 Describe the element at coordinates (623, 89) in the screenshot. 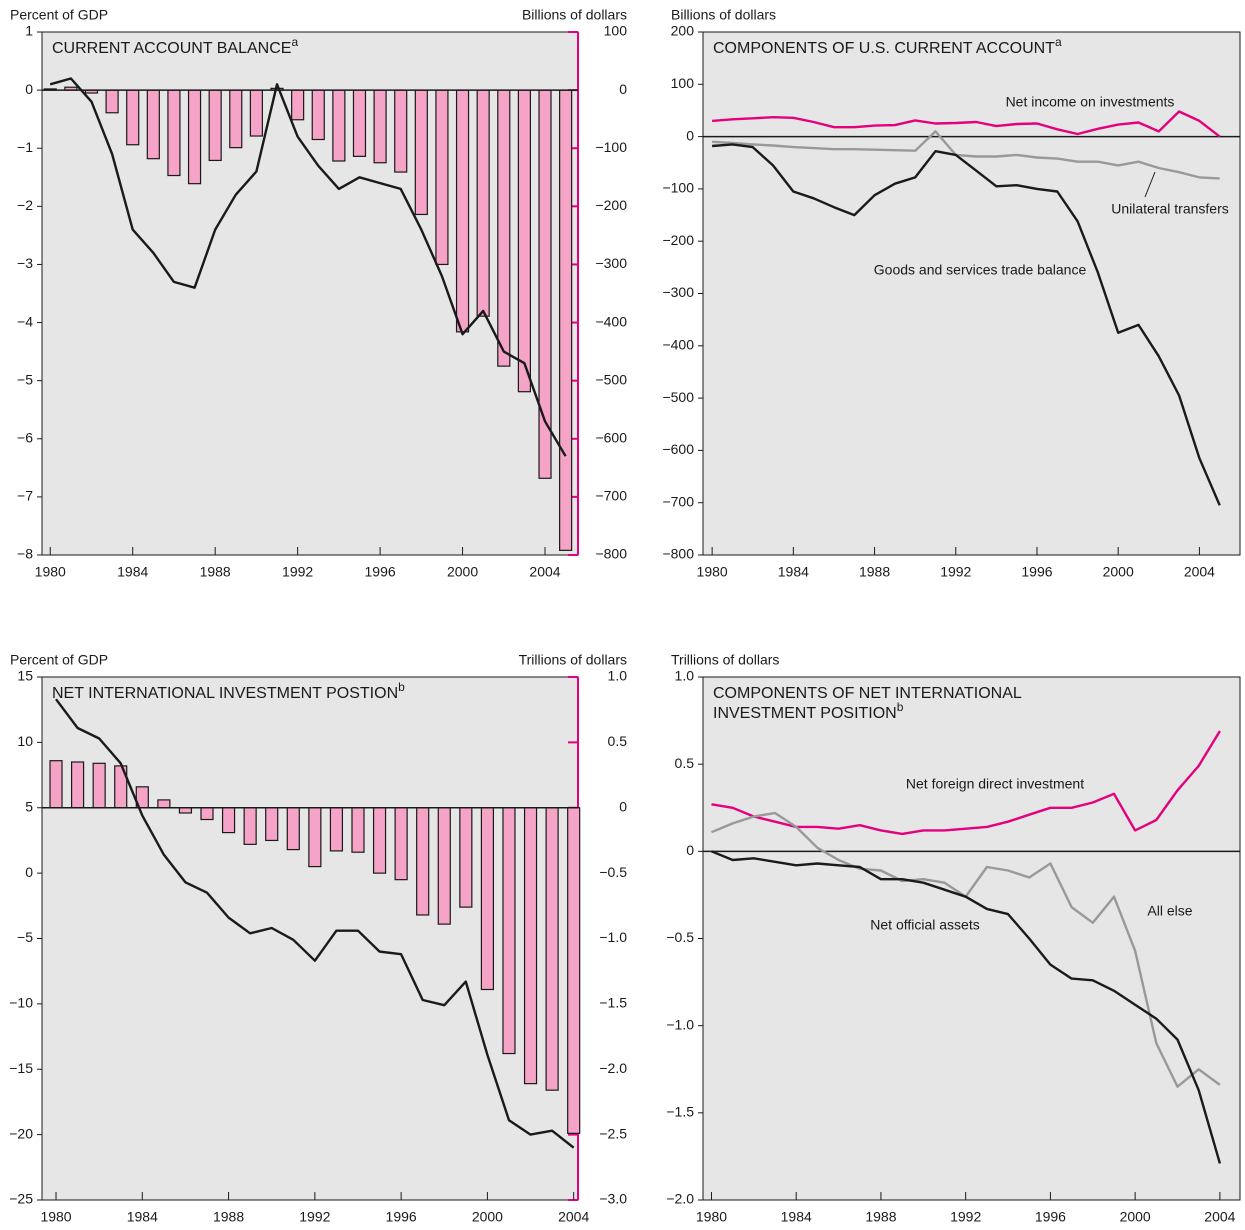

I see `y2-tick-label: 0` at that location.